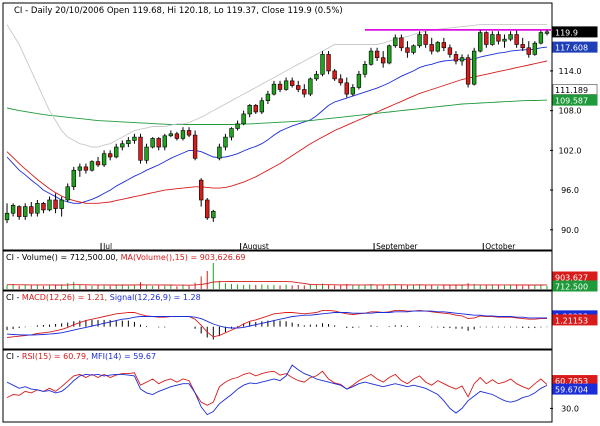 The height and width of the screenshot is (426, 600). What do you see at coordinates (571, 320) in the screenshot?
I see `macd-badge-label-1: 1.21153` at bounding box center [571, 320].